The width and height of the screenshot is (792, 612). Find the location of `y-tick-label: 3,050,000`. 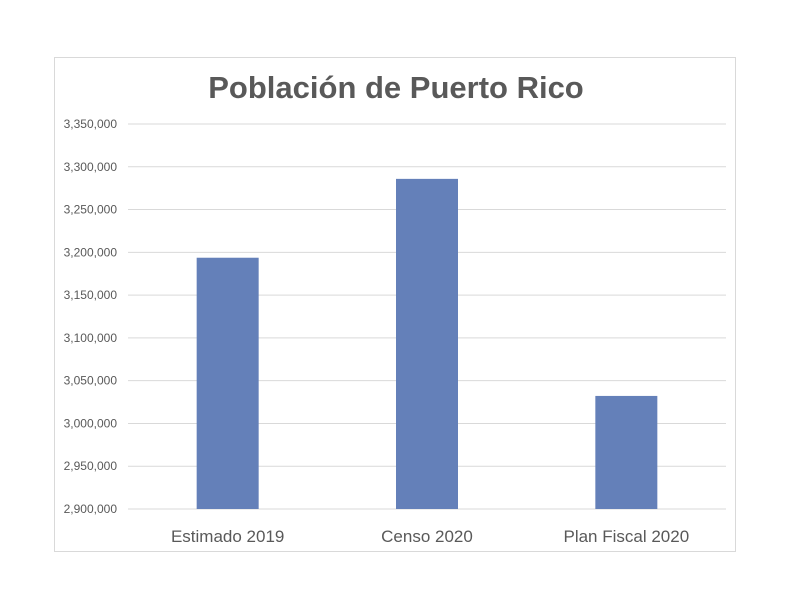

y-tick-label: 3,050,000 is located at coordinates (91, 381).